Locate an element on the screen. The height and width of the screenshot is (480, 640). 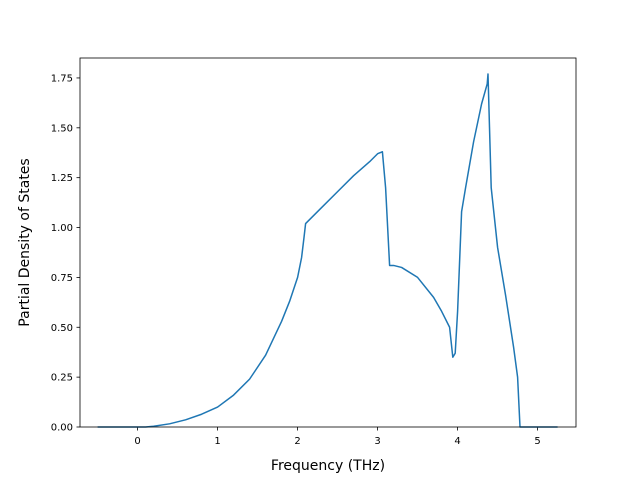
y-tick-label: 0.50 is located at coordinates (62, 328).